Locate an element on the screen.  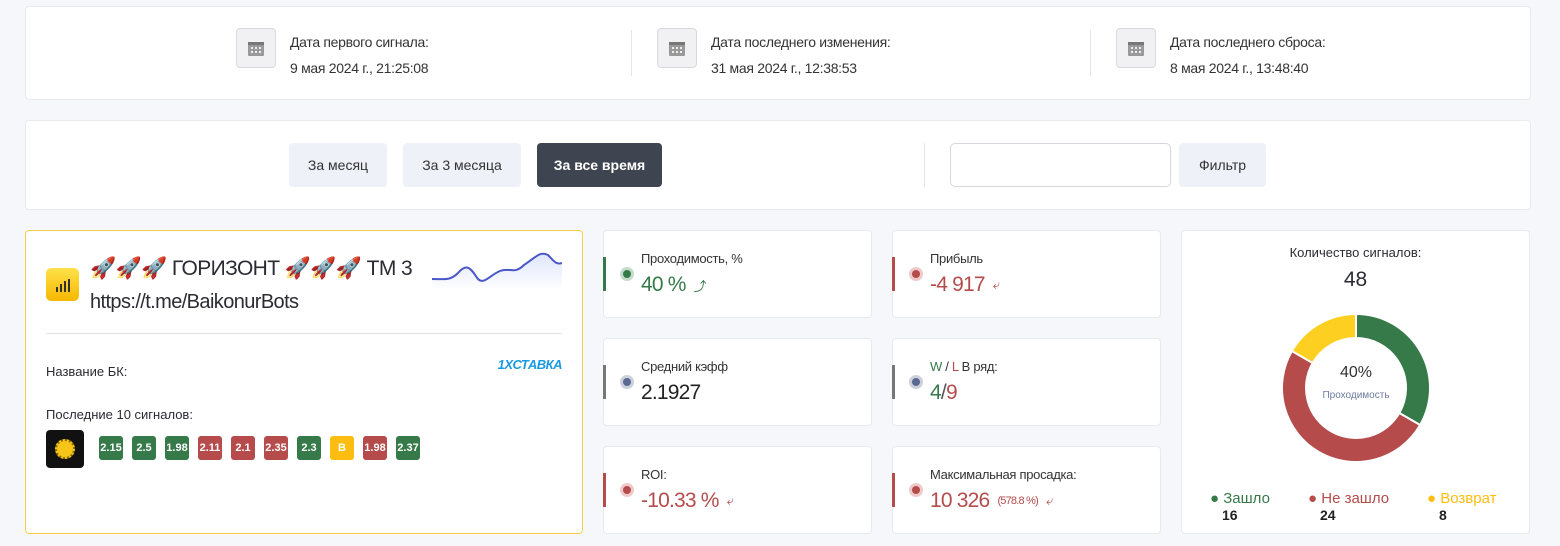
football-icon is located at coordinates (65, 449).